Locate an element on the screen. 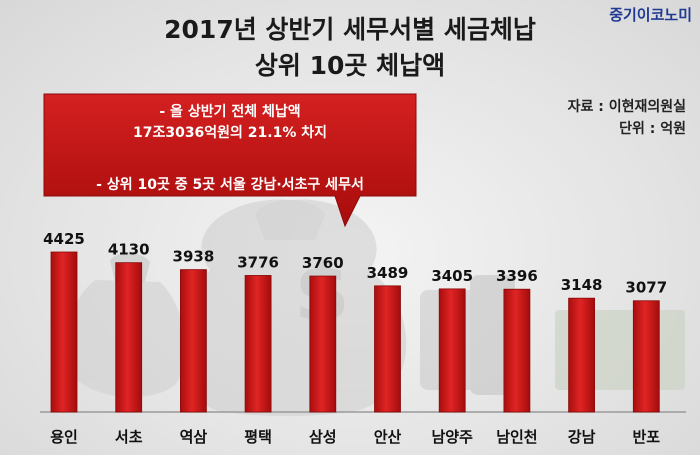  data-label-4: 3776 is located at coordinates (258, 262).